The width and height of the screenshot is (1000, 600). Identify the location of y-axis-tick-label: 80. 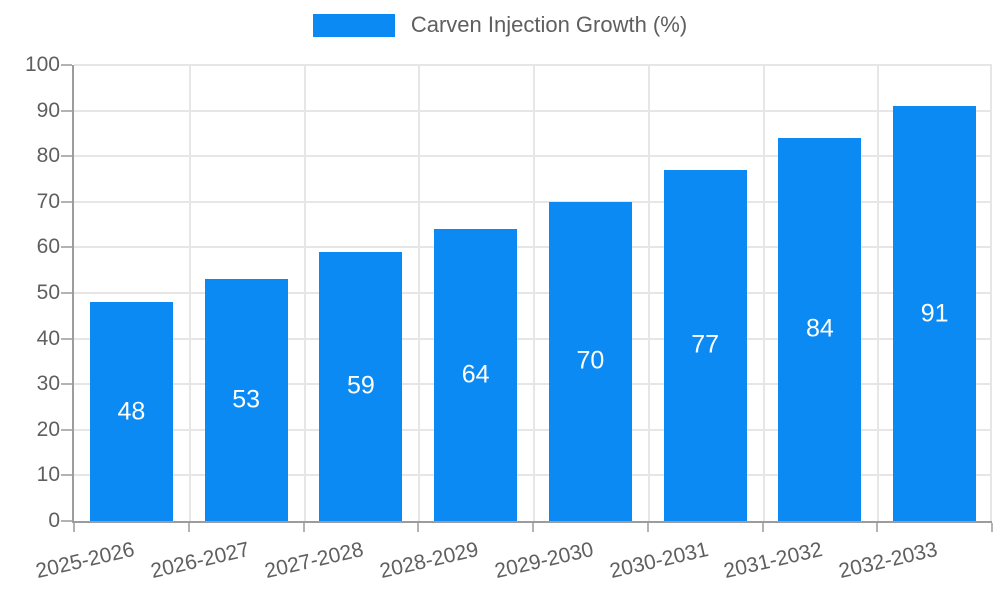
(48, 156).